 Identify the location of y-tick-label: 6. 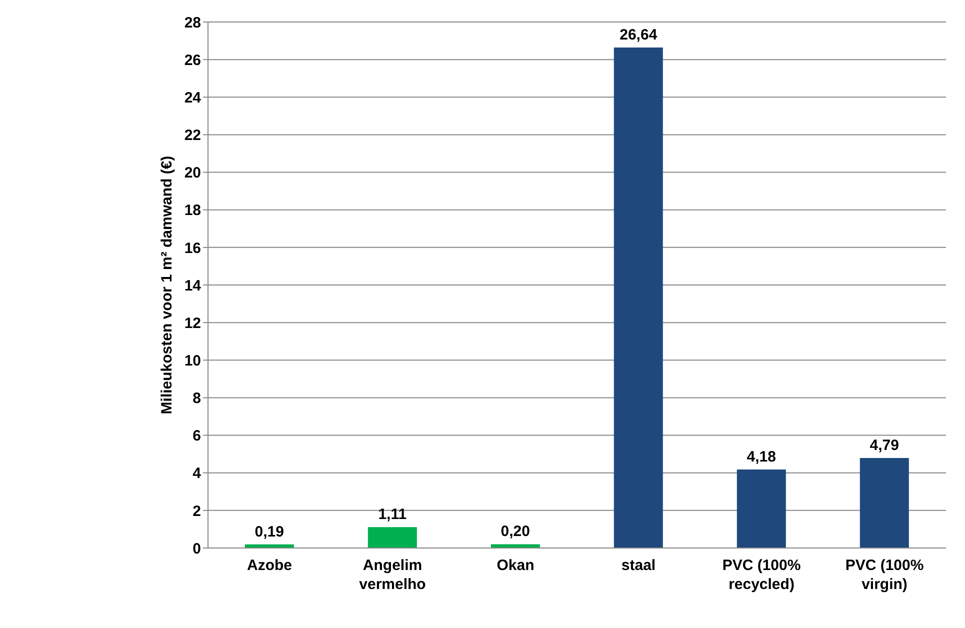
(196, 436).